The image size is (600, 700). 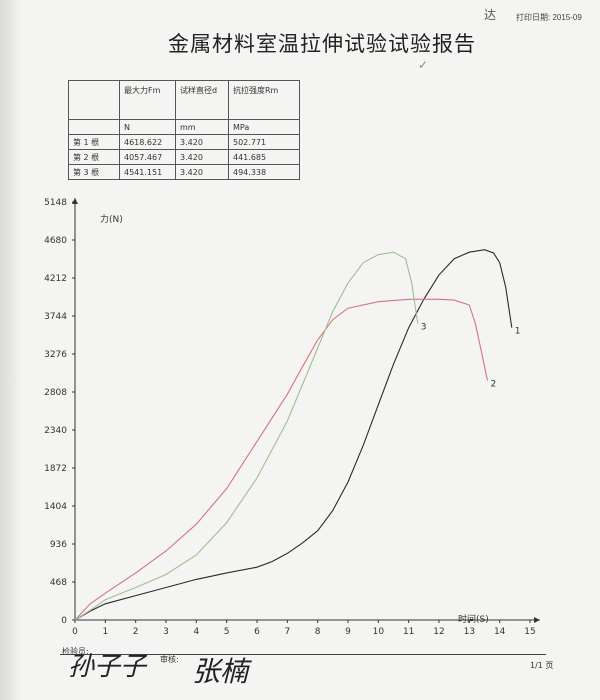 I want to click on table-row: 第 2 根 4057.467 3.420 441.685, so click(x=184, y=157).